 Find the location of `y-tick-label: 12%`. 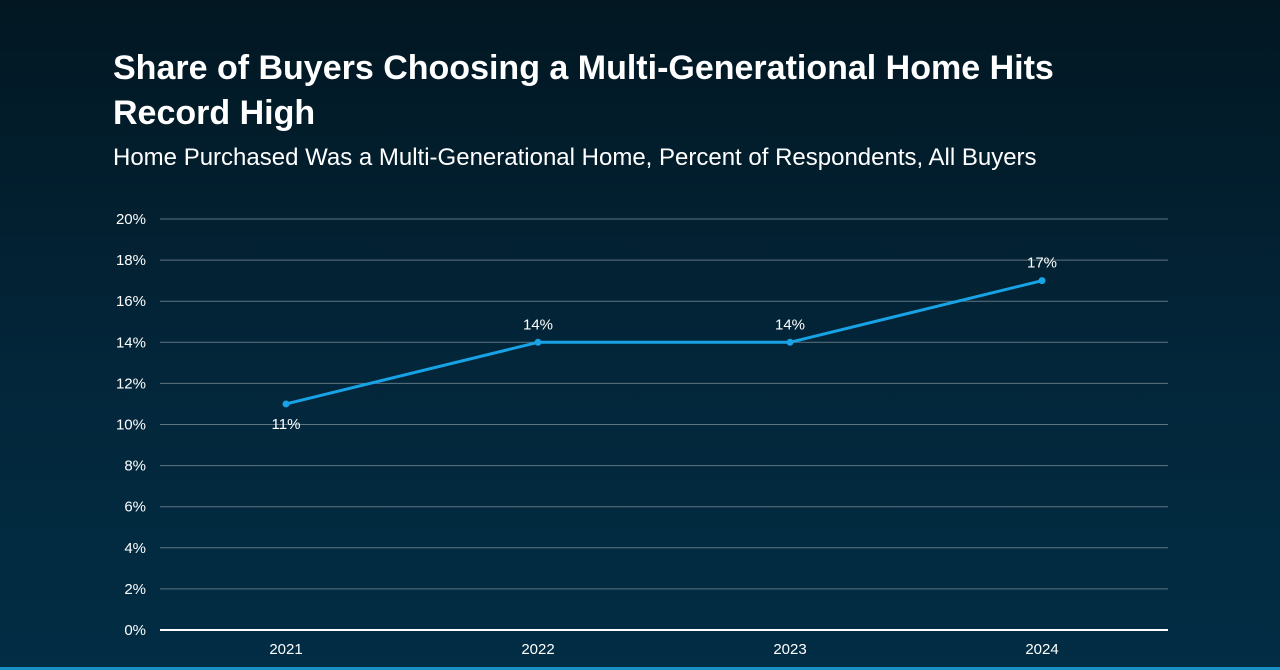

y-tick-label: 12% is located at coordinates (131, 383).